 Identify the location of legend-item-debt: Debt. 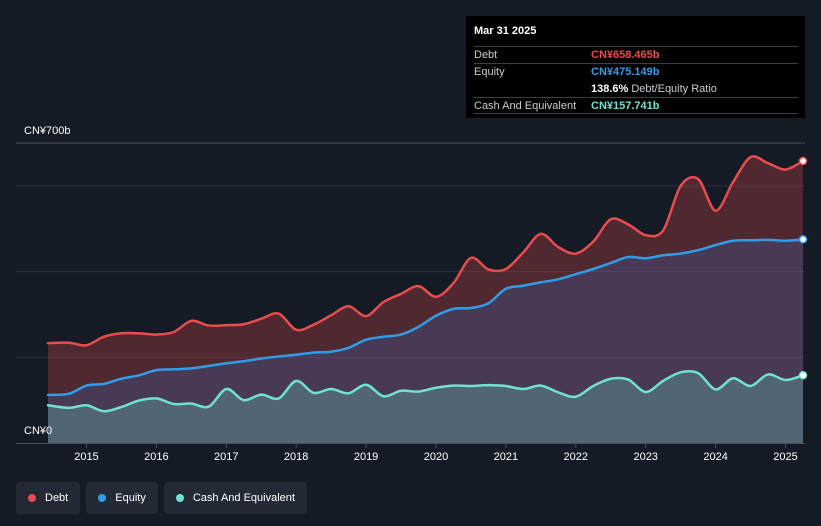
(48, 498).